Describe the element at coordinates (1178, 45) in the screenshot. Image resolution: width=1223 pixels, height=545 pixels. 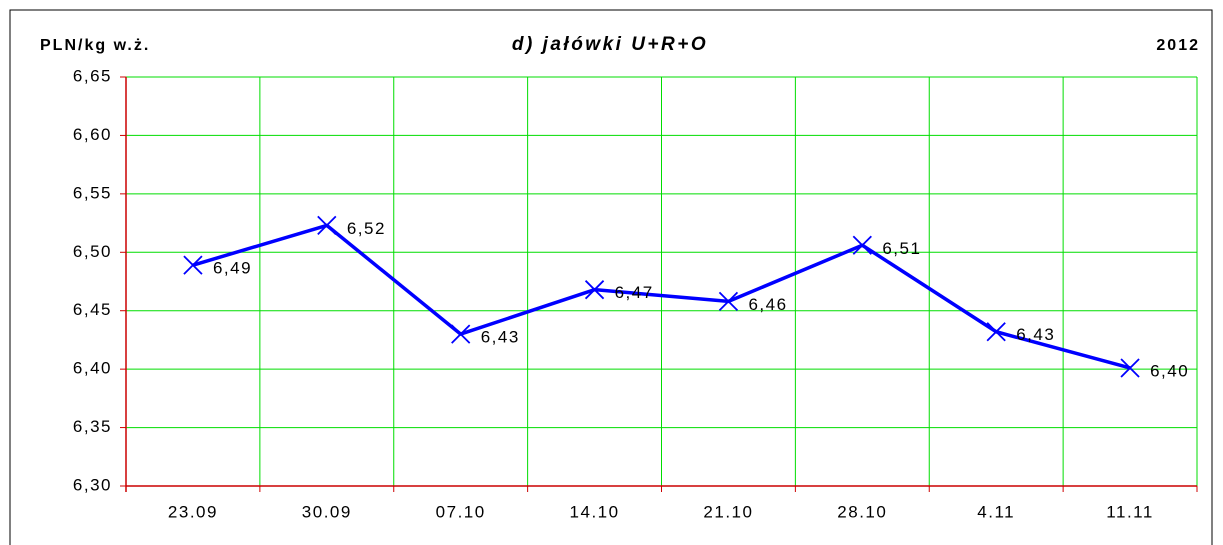
I see `year-label: 2012` at that location.